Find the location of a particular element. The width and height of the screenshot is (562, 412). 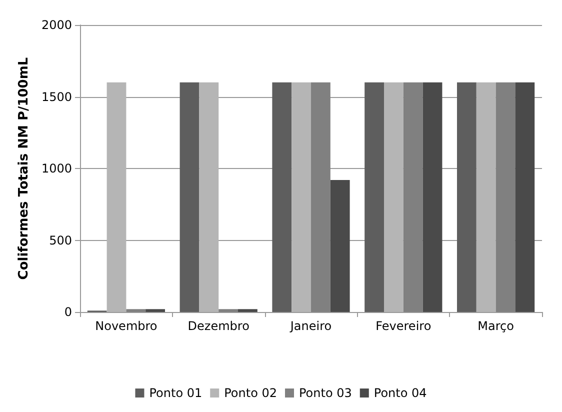

y-tick-label: 1500 is located at coordinates (56, 97).